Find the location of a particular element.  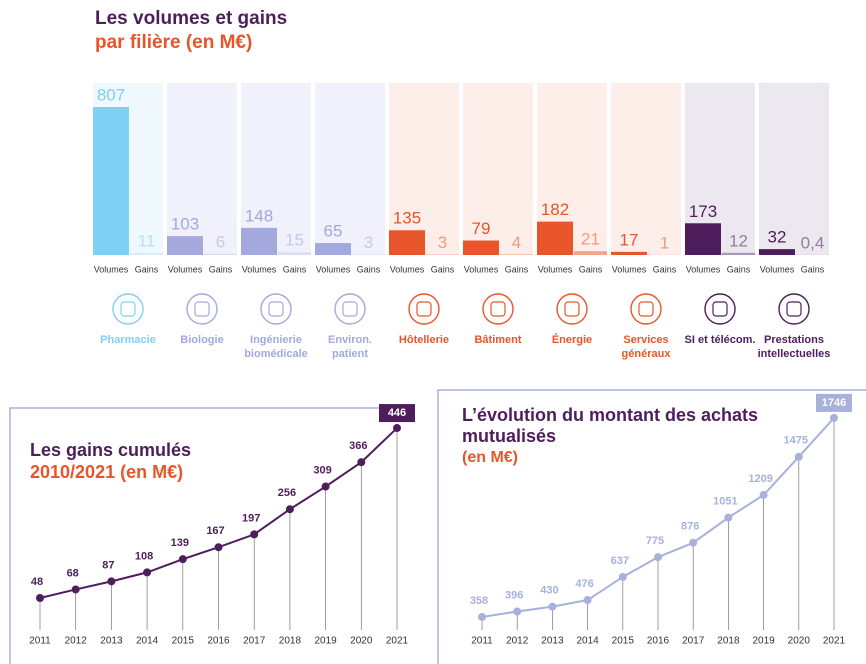

value-label: 0,4 is located at coordinates (813, 242).